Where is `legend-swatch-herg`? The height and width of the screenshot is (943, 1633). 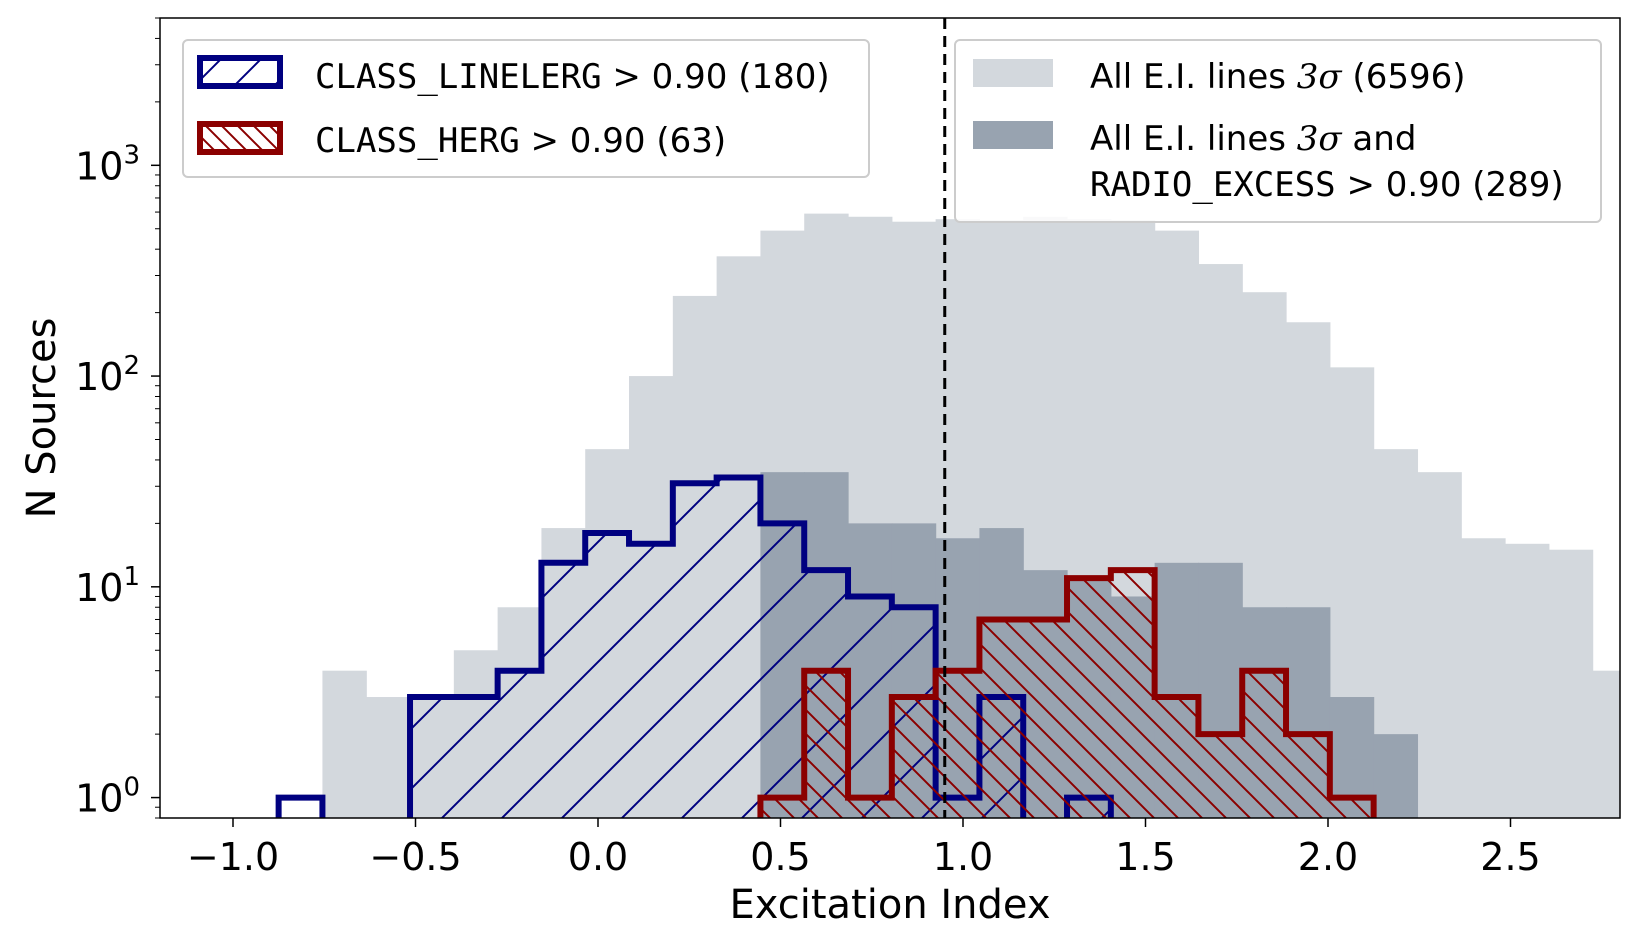
legend-swatch-herg is located at coordinates (240, 138).